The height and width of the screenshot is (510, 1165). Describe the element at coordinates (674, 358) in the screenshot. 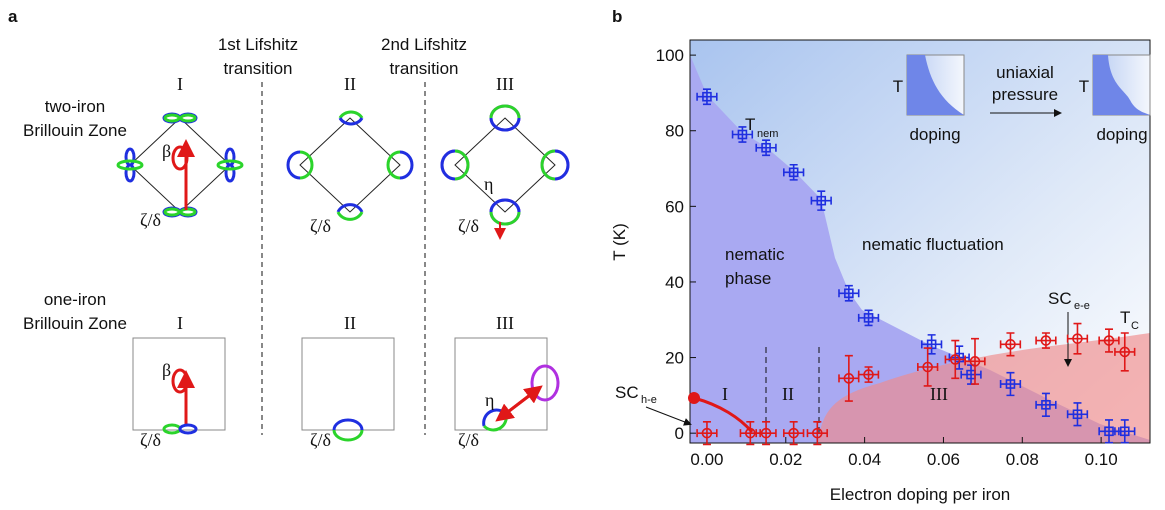

I see `y-tick-label: 20` at that location.